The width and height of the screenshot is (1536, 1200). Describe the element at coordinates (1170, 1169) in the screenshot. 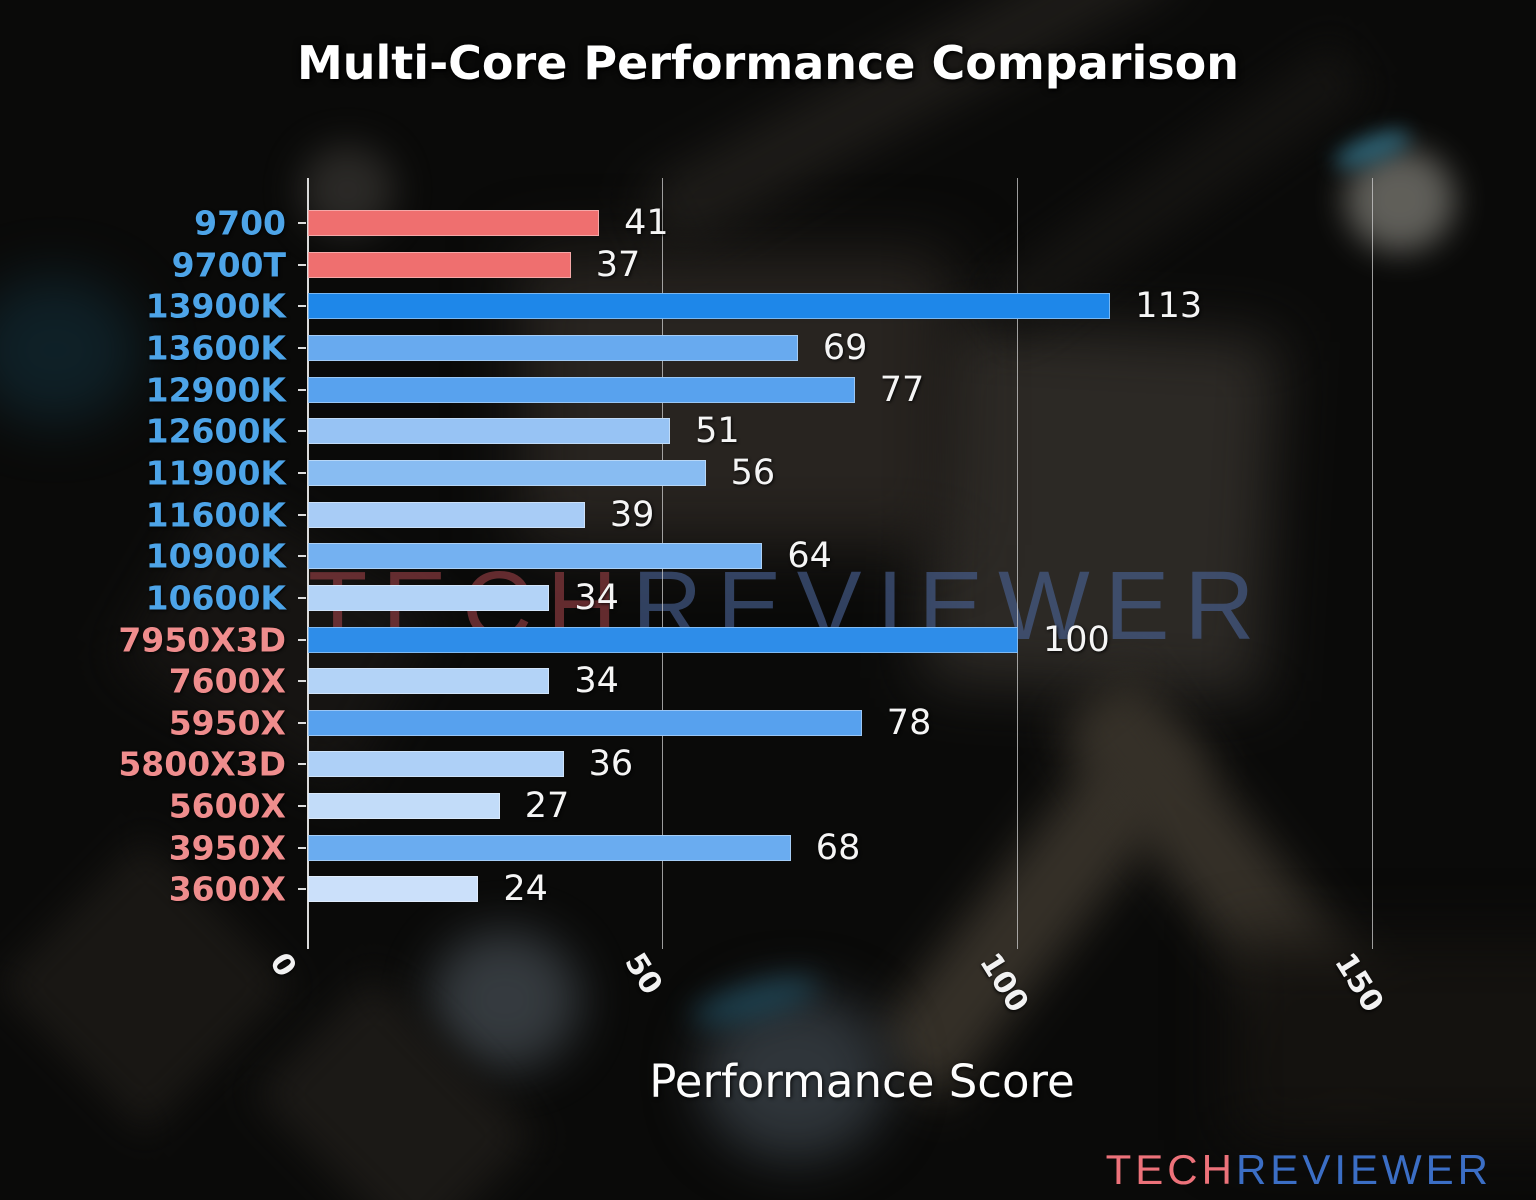

I see `logo-tech-text: TECH` at that location.